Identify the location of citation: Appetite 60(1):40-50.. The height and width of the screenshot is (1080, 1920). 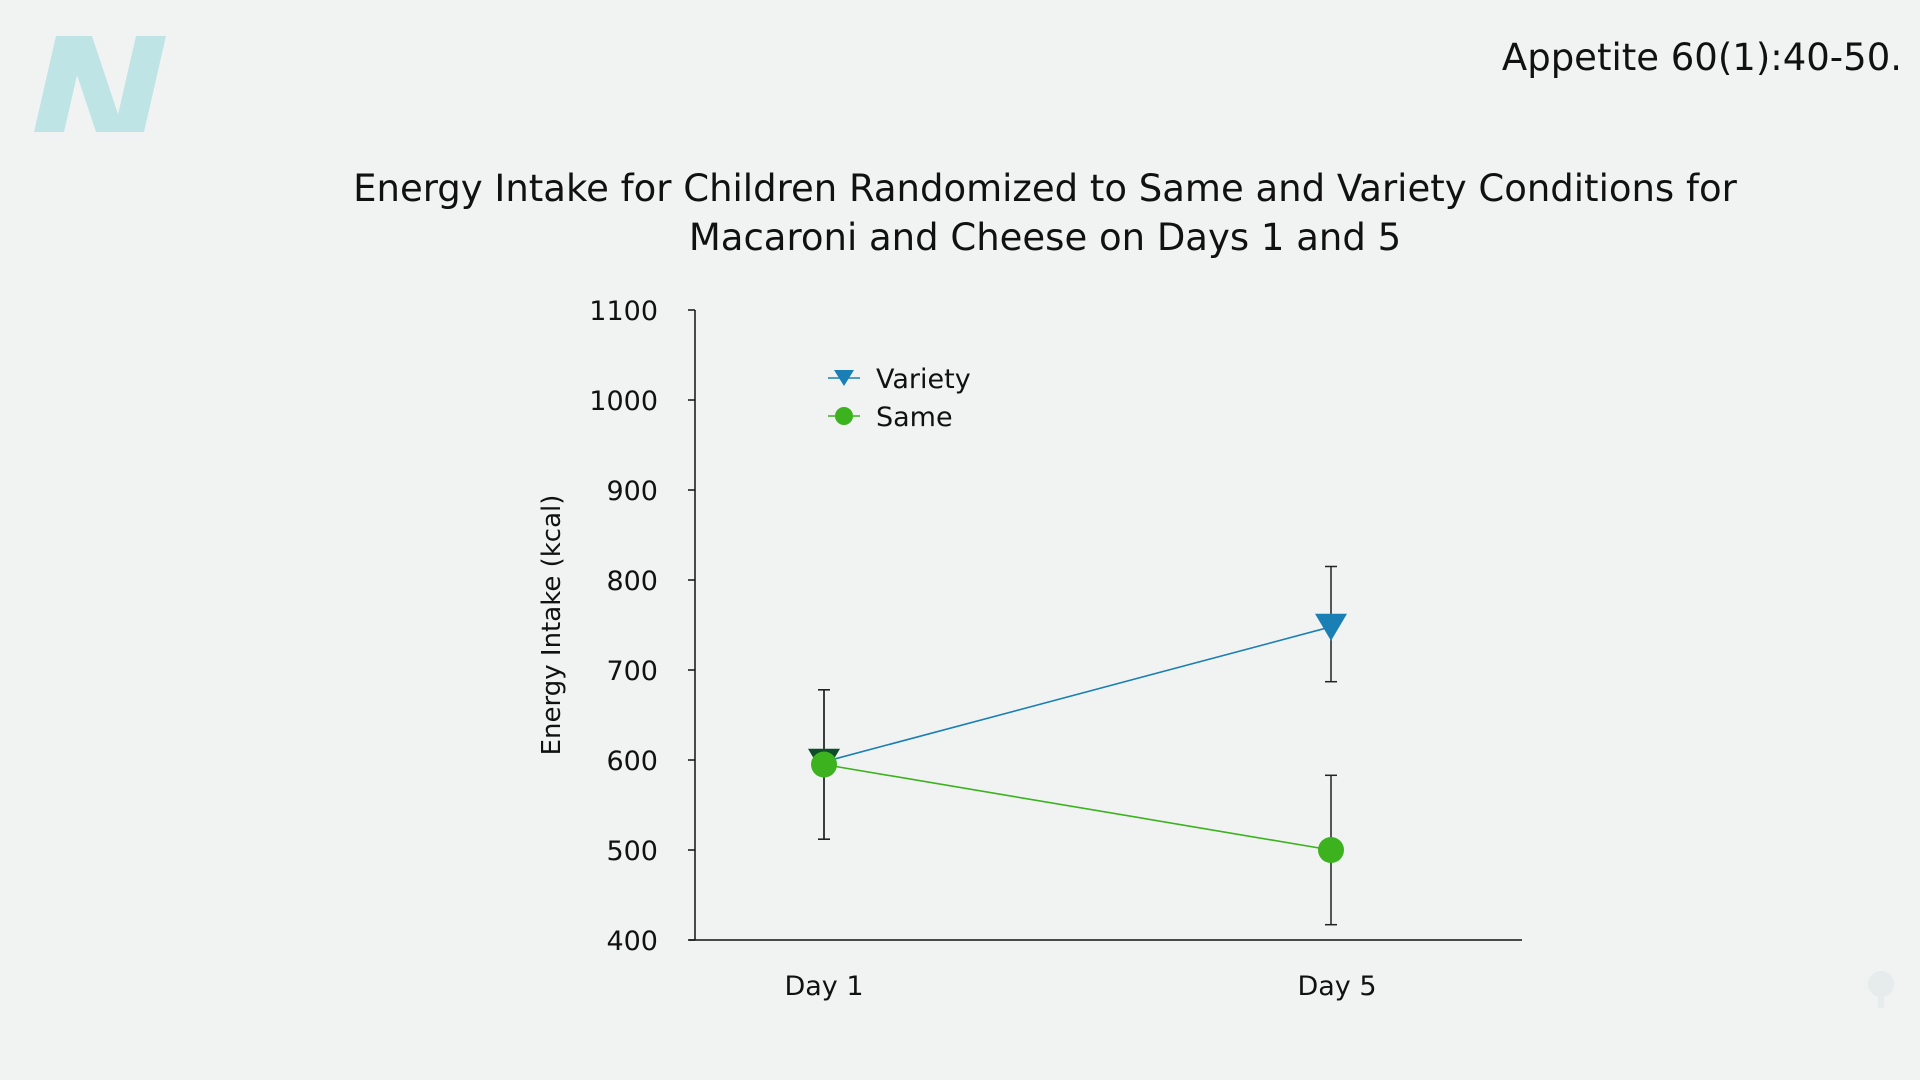
(1701, 57).